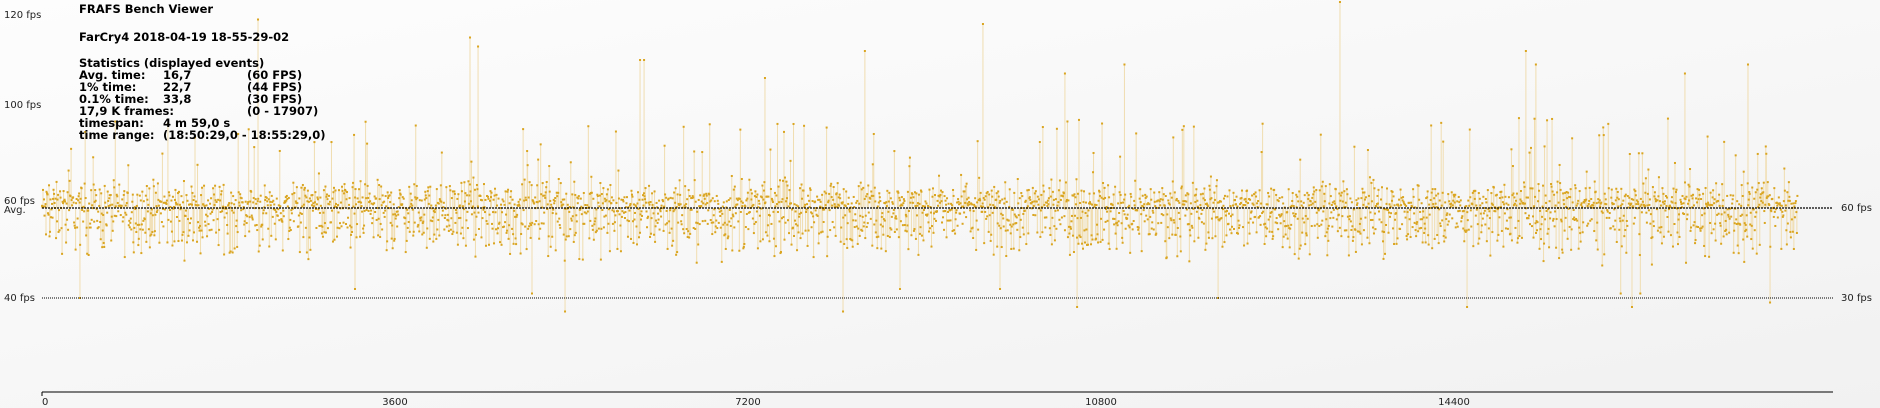 This screenshot has height=408, width=1880. I want to click on x-tick-label: 0, so click(45, 402).